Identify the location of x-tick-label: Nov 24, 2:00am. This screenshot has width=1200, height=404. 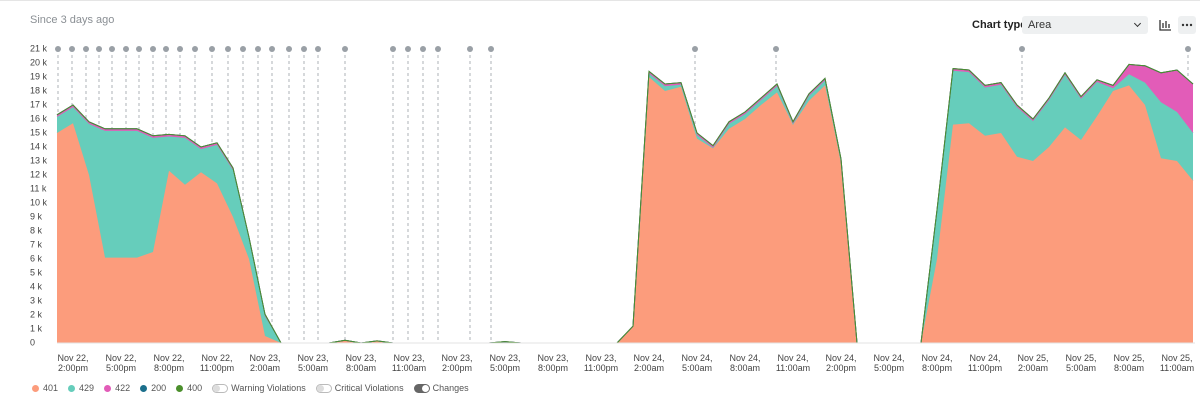
(649, 363).